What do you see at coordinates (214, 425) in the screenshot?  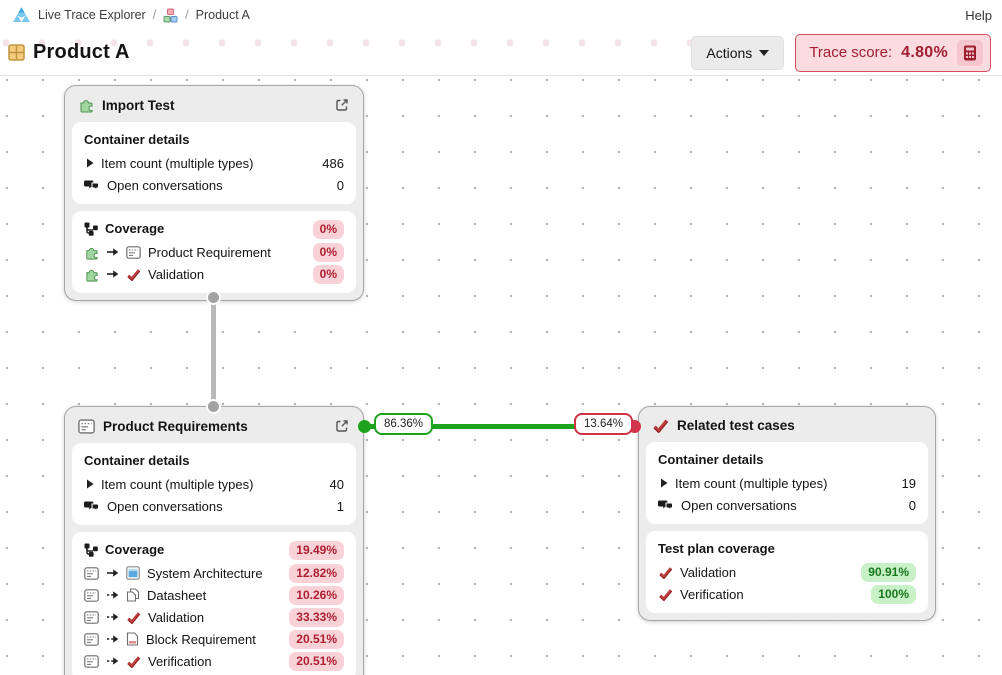 I see `card-product-requirements-header: Product Requirements` at bounding box center [214, 425].